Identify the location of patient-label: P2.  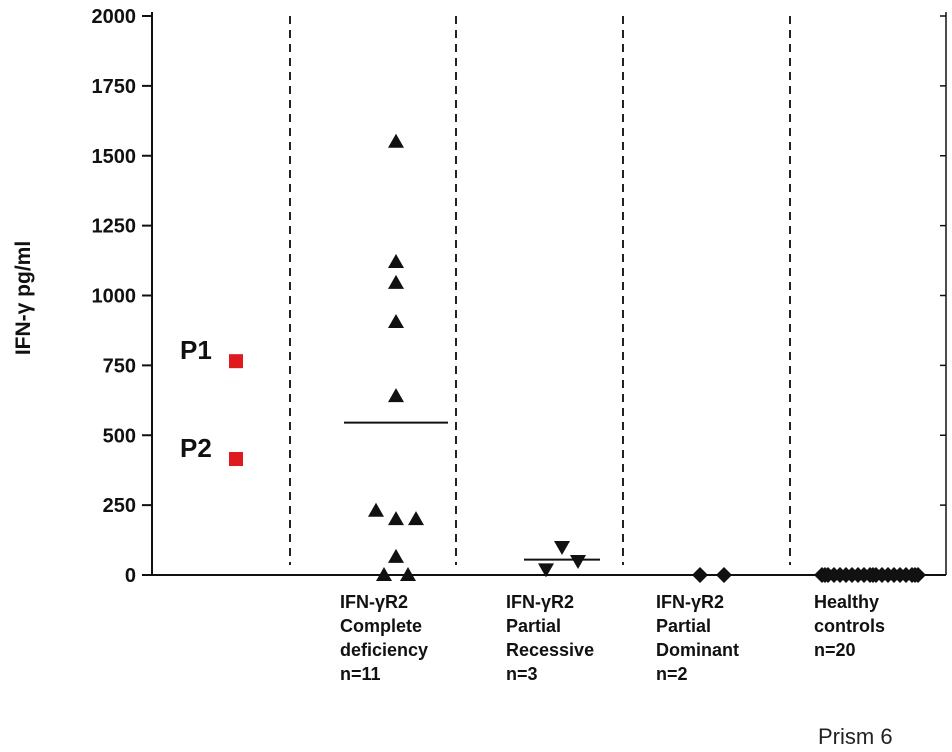
(196, 448).